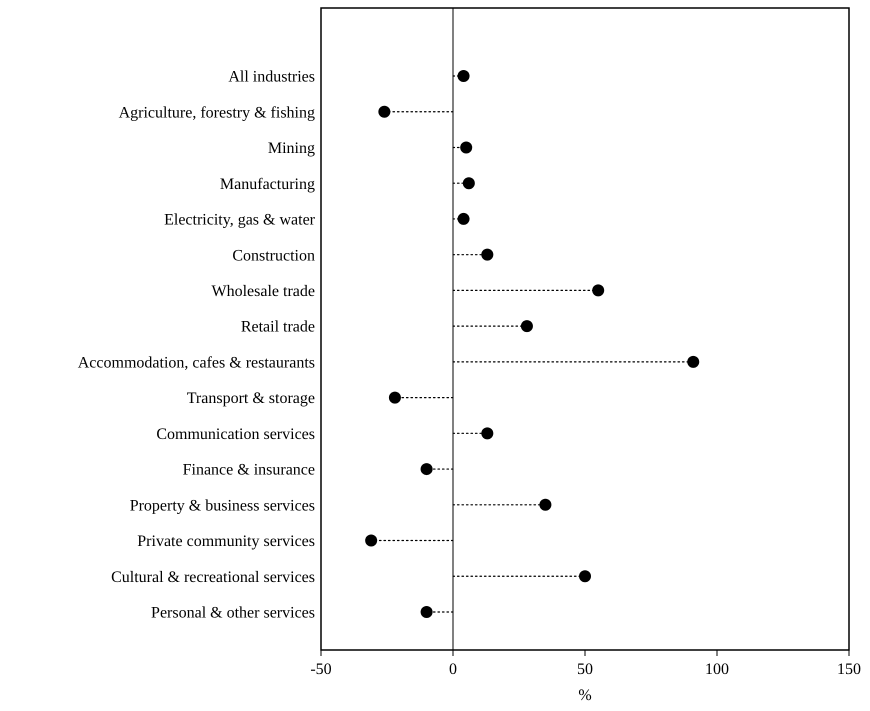  Describe the element at coordinates (277, 327) in the screenshot. I see `y-tick-label: Retail trade` at that location.